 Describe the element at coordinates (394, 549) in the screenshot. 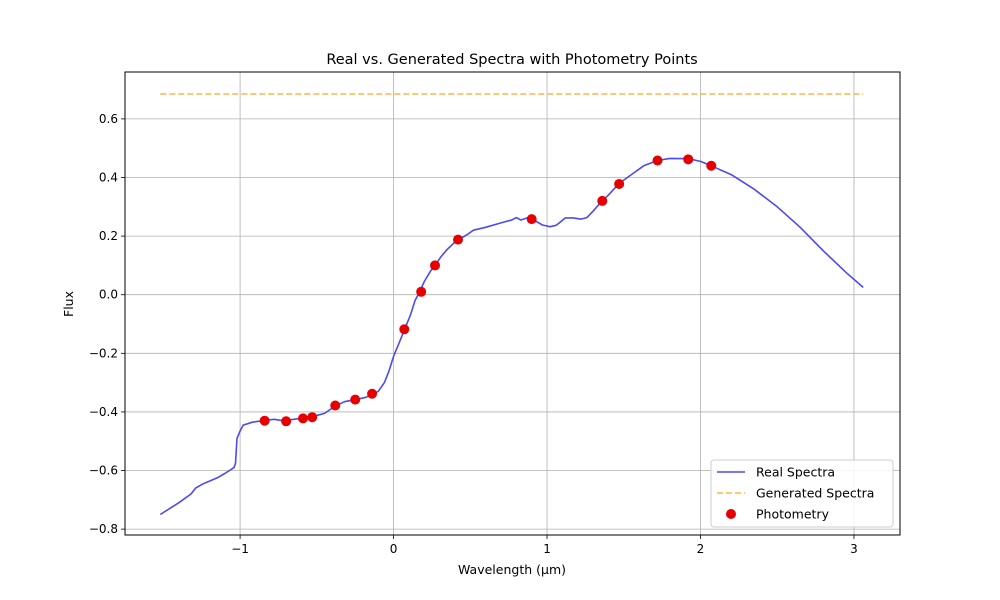

I see `x-tick-label: 0` at that location.